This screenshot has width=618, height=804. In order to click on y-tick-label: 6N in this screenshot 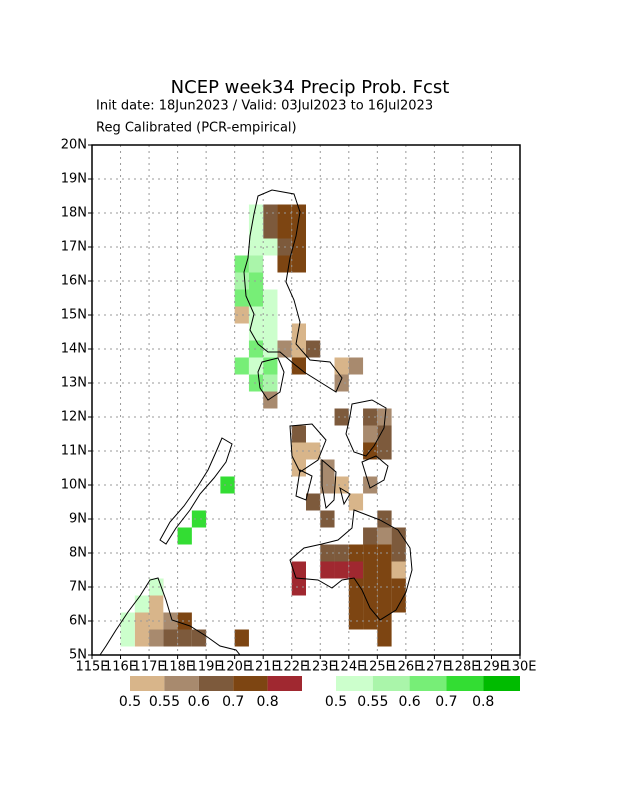, I will do `click(78, 621)`.